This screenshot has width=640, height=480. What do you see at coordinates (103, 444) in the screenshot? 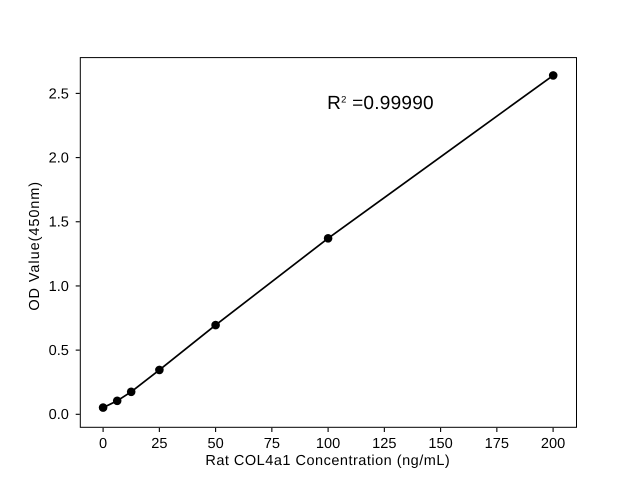
I see `svg-text: 0` at bounding box center [103, 444].